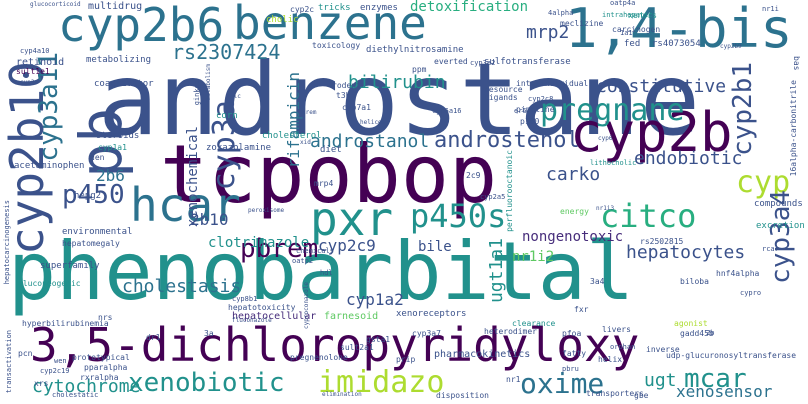 The width and height of the screenshot is (808, 404). Describe the element at coordinates (346, 85) in the screenshot. I see `word-rodent: rodent` at that location.